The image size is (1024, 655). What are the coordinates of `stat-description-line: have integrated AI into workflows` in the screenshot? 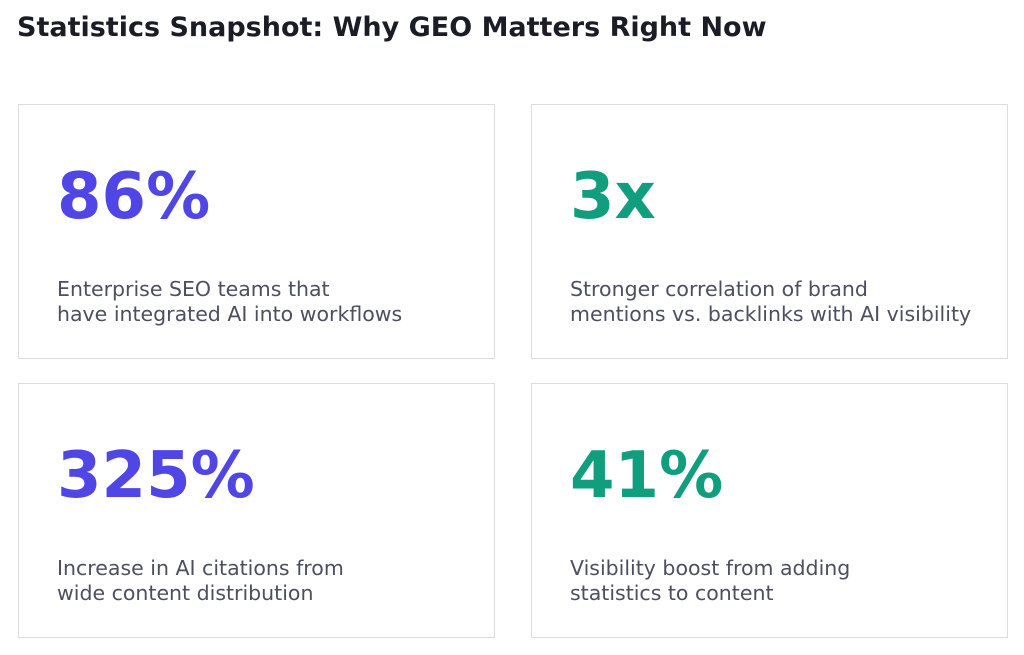 It's located at (230, 314).